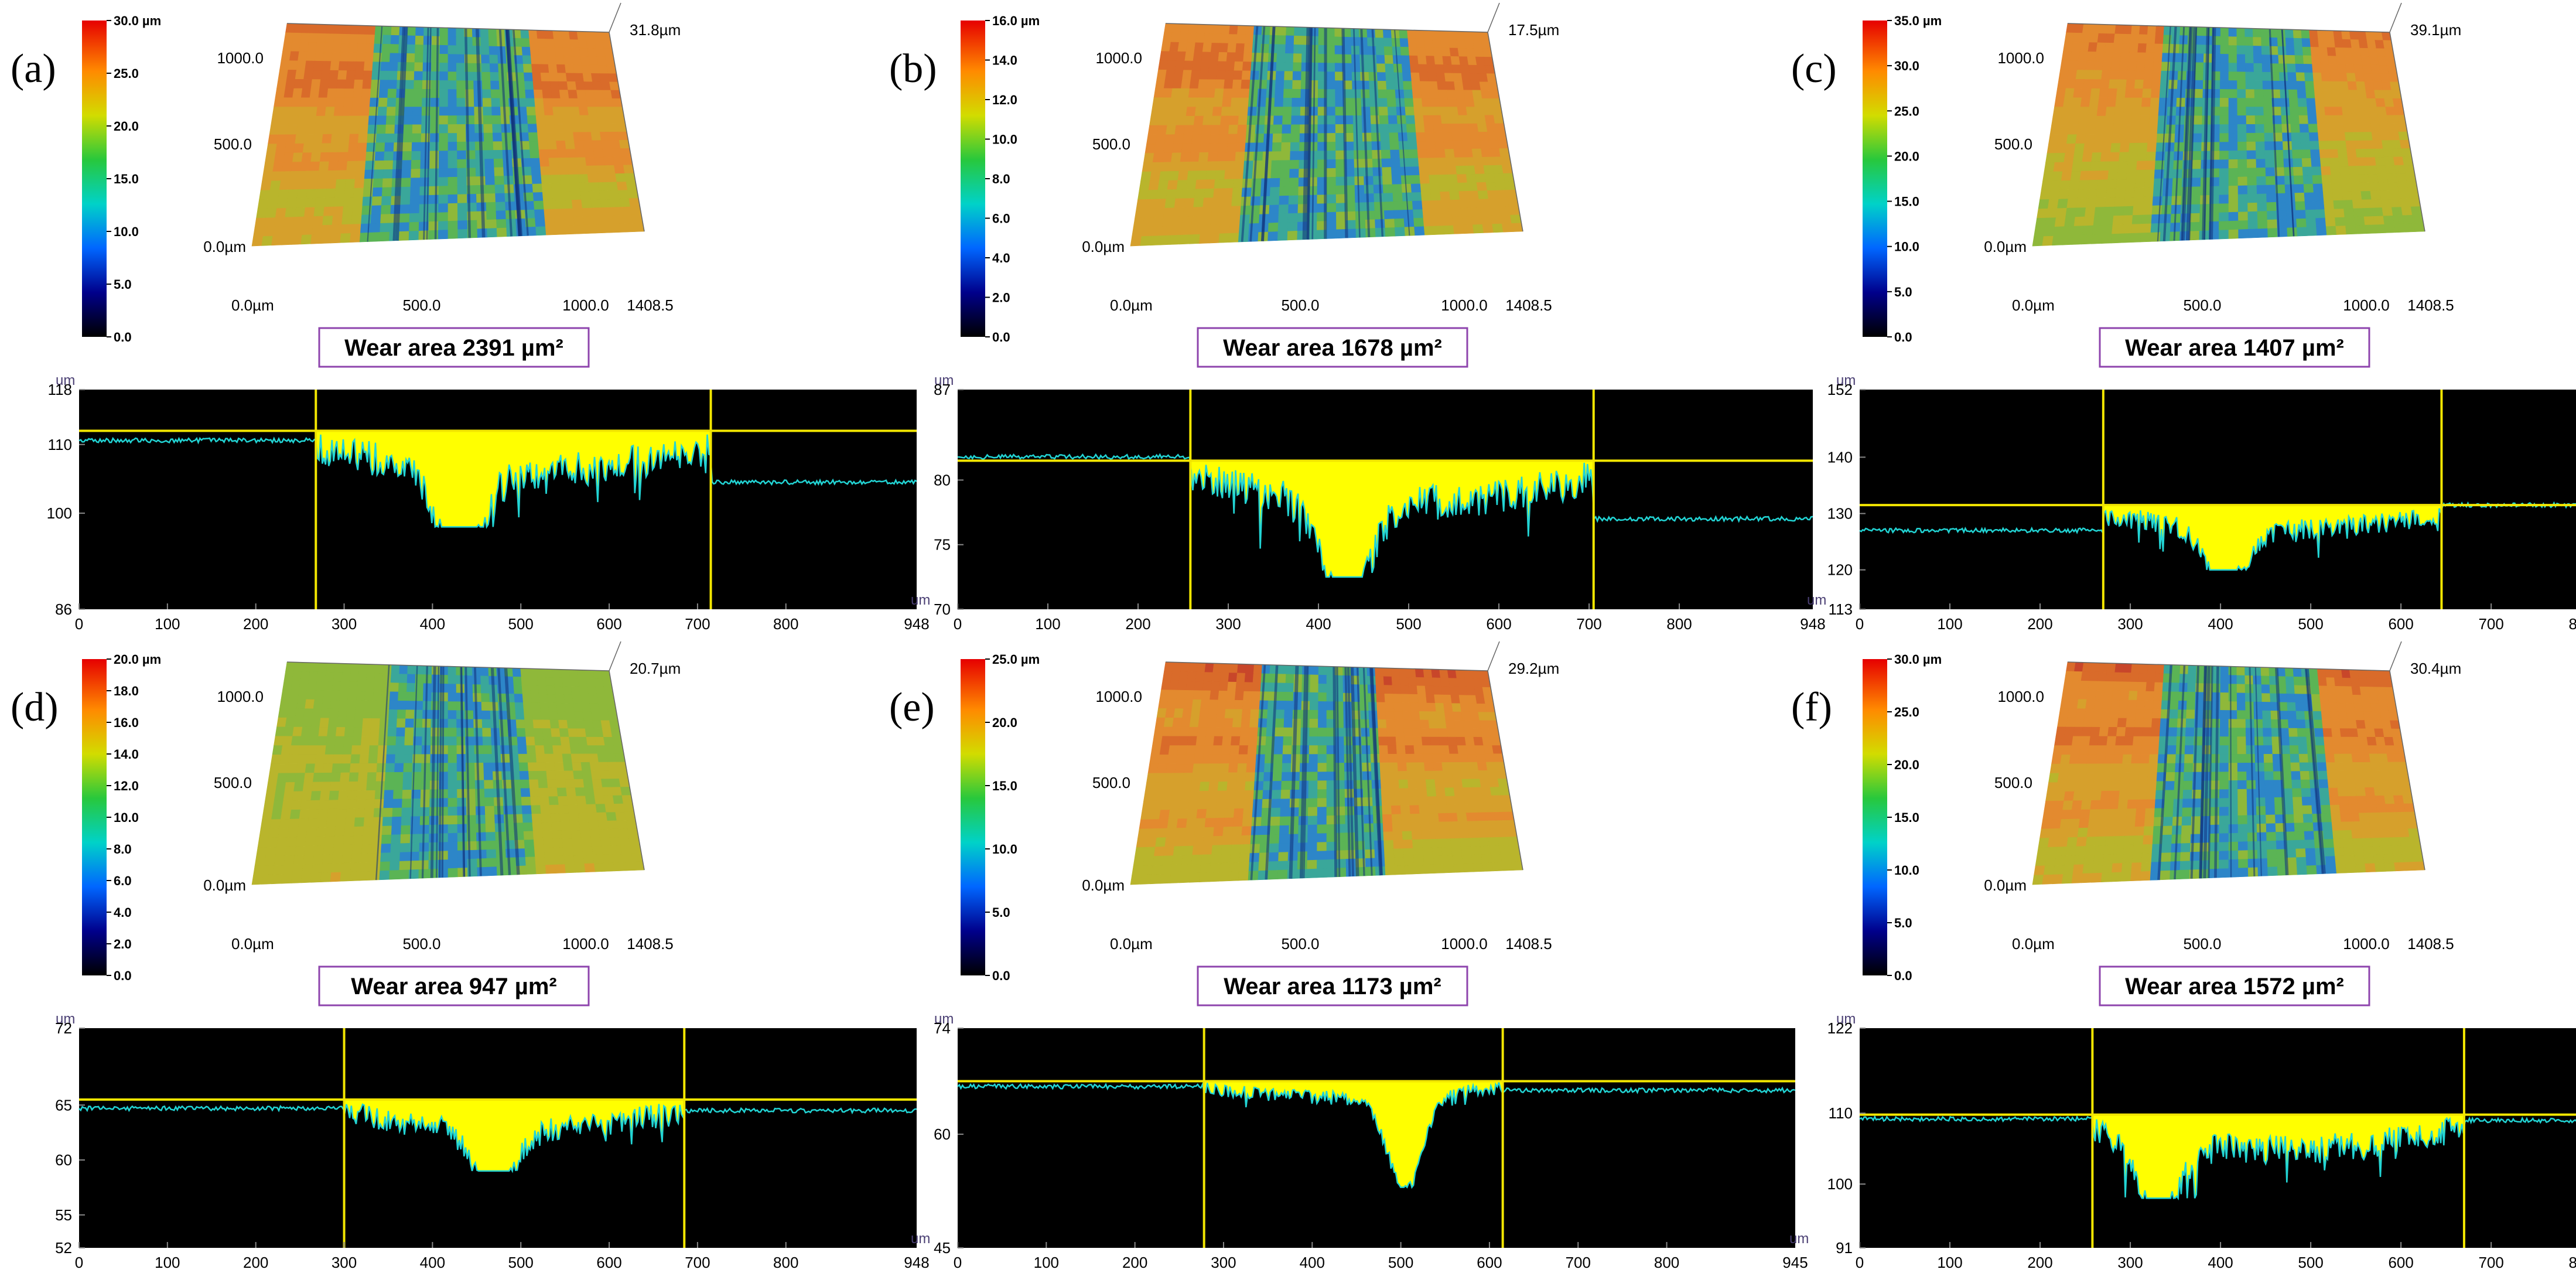 The image size is (2576, 1283). What do you see at coordinates (943, 480) in the screenshot?
I see `profile-y-tick-label: 80` at bounding box center [943, 480].